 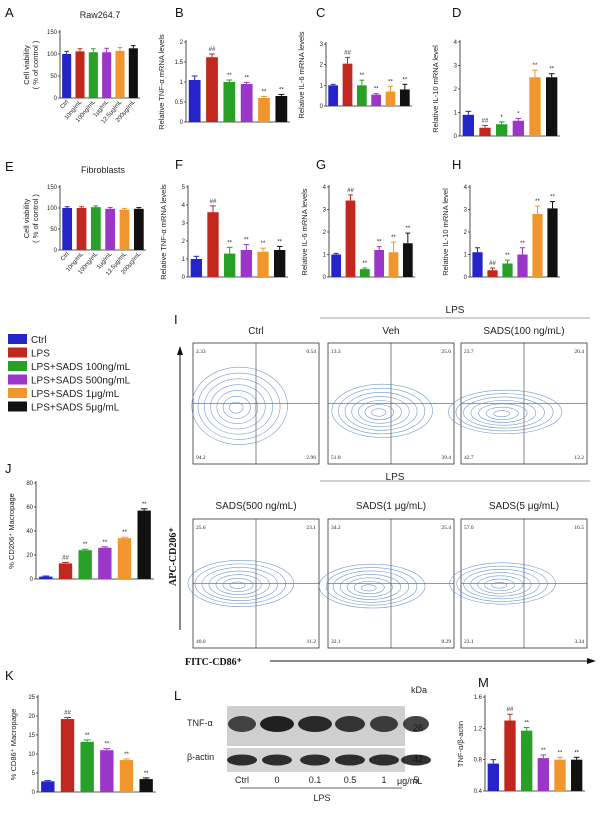 I want to click on panel-label-A: A, so click(x=9, y=12).